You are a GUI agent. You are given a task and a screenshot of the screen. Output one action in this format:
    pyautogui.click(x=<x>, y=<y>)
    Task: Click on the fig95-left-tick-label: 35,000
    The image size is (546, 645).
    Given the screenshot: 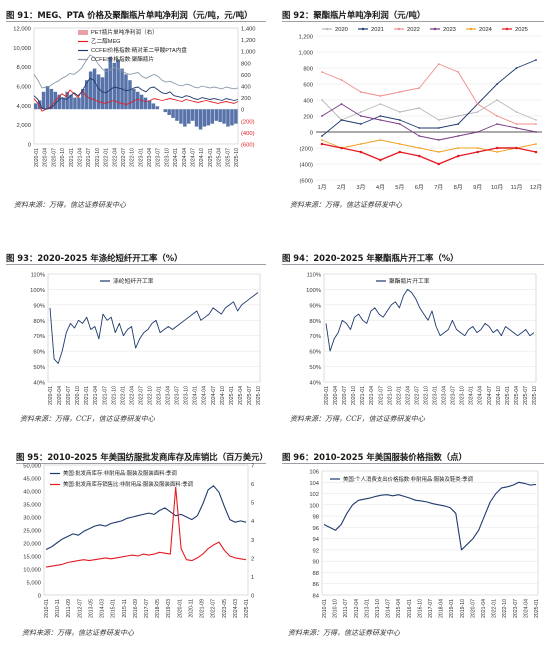 What is the action you would take?
    pyautogui.click(x=32, y=506)
    